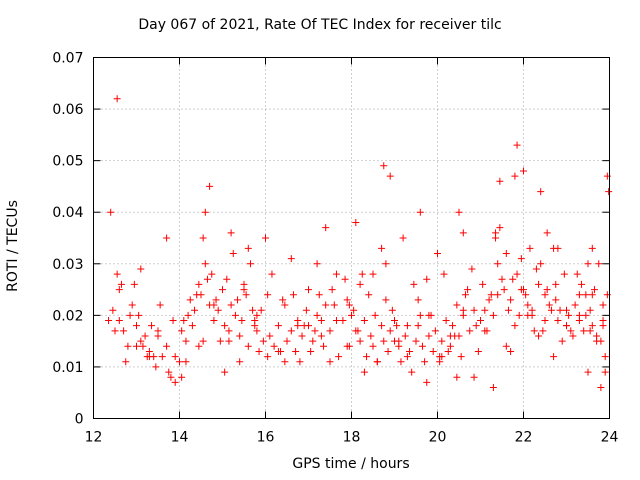 This screenshot has height=480, width=640. Describe the element at coordinates (524, 438) in the screenshot. I see `x-tick-label: 22` at that location.